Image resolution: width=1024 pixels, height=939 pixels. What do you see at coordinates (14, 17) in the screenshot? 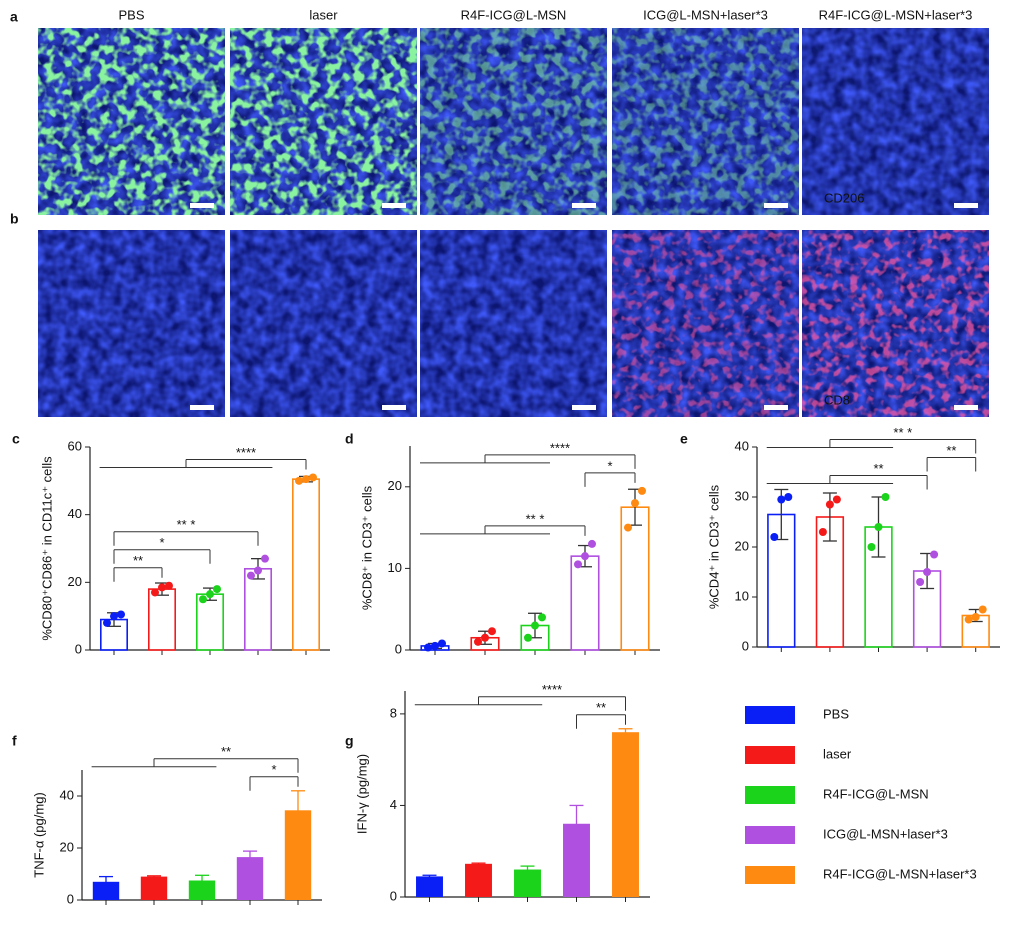
I see `panel-label: a` at bounding box center [14, 17].